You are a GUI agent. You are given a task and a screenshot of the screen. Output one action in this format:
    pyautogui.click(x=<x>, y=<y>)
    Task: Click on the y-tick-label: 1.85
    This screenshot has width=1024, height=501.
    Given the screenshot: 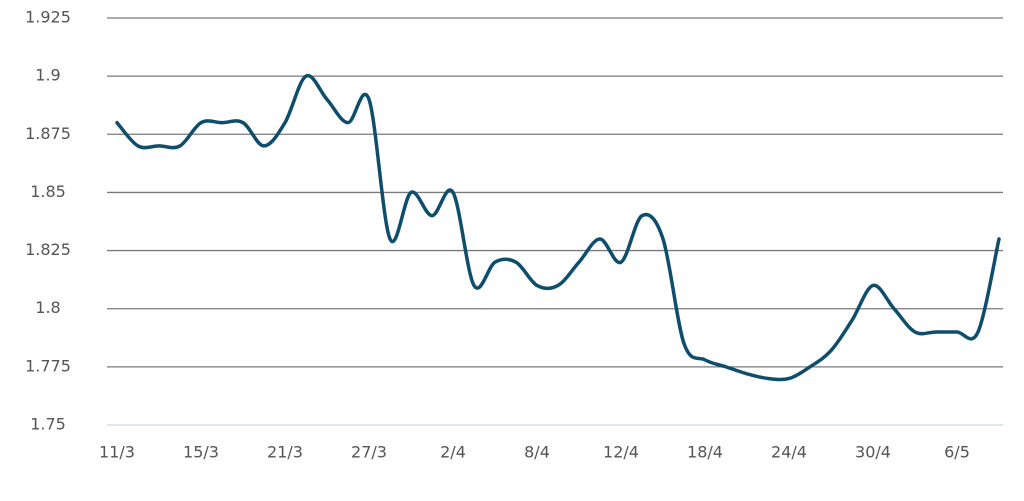 What is the action you would take?
    pyautogui.click(x=48, y=191)
    